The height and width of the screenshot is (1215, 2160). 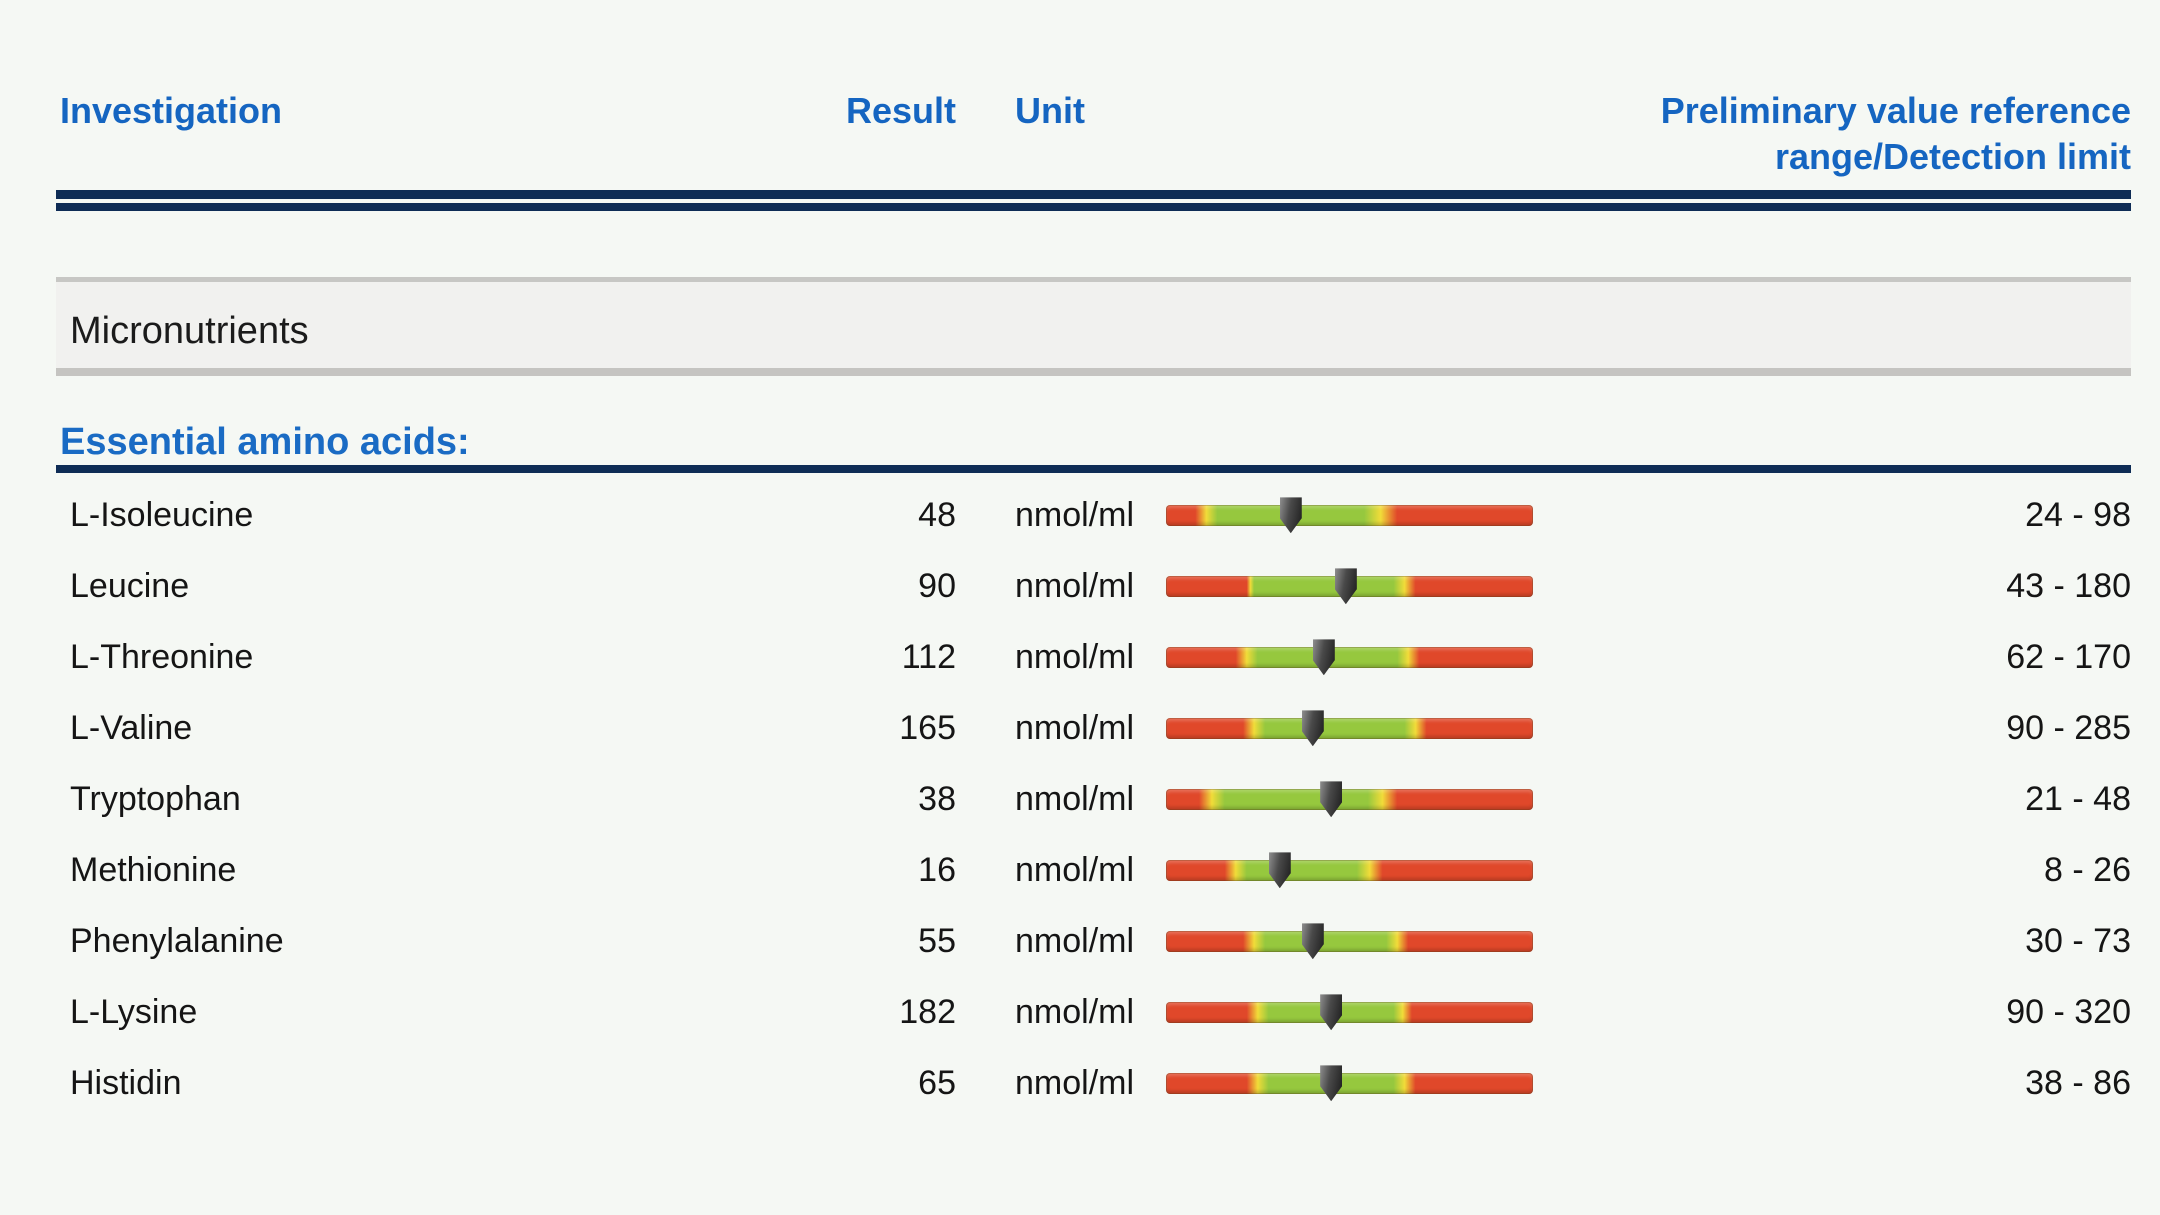 I want to click on subsection-heading: Essential amino acids:, so click(x=1093, y=447).